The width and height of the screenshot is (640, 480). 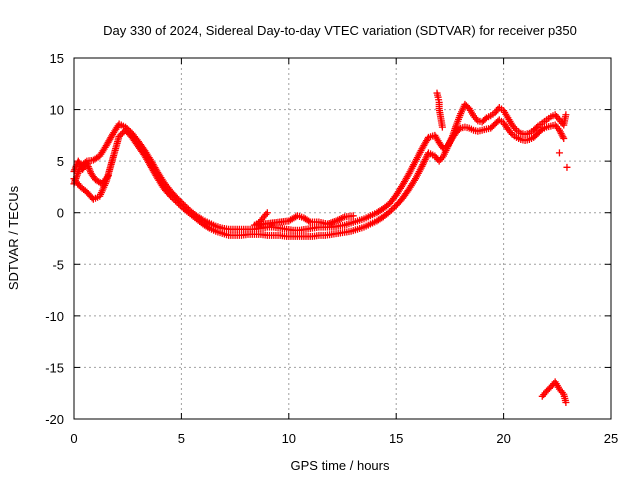 What do you see at coordinates (91, 172) in the screenshot?
I see `series-early-segment` at bounding box center [91, 172].